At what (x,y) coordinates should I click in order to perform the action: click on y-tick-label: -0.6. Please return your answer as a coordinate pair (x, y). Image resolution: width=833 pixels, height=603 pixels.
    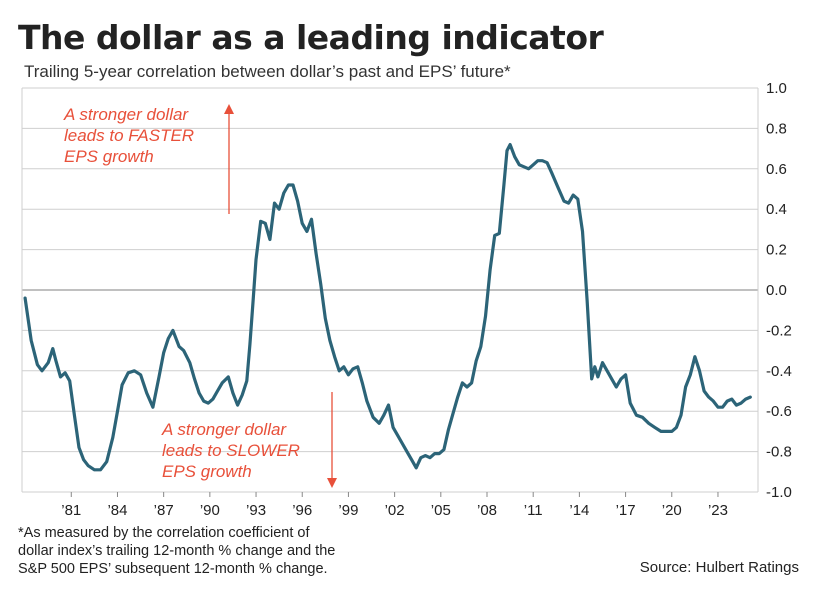
    Looking at the image, I should click on (779, 411).